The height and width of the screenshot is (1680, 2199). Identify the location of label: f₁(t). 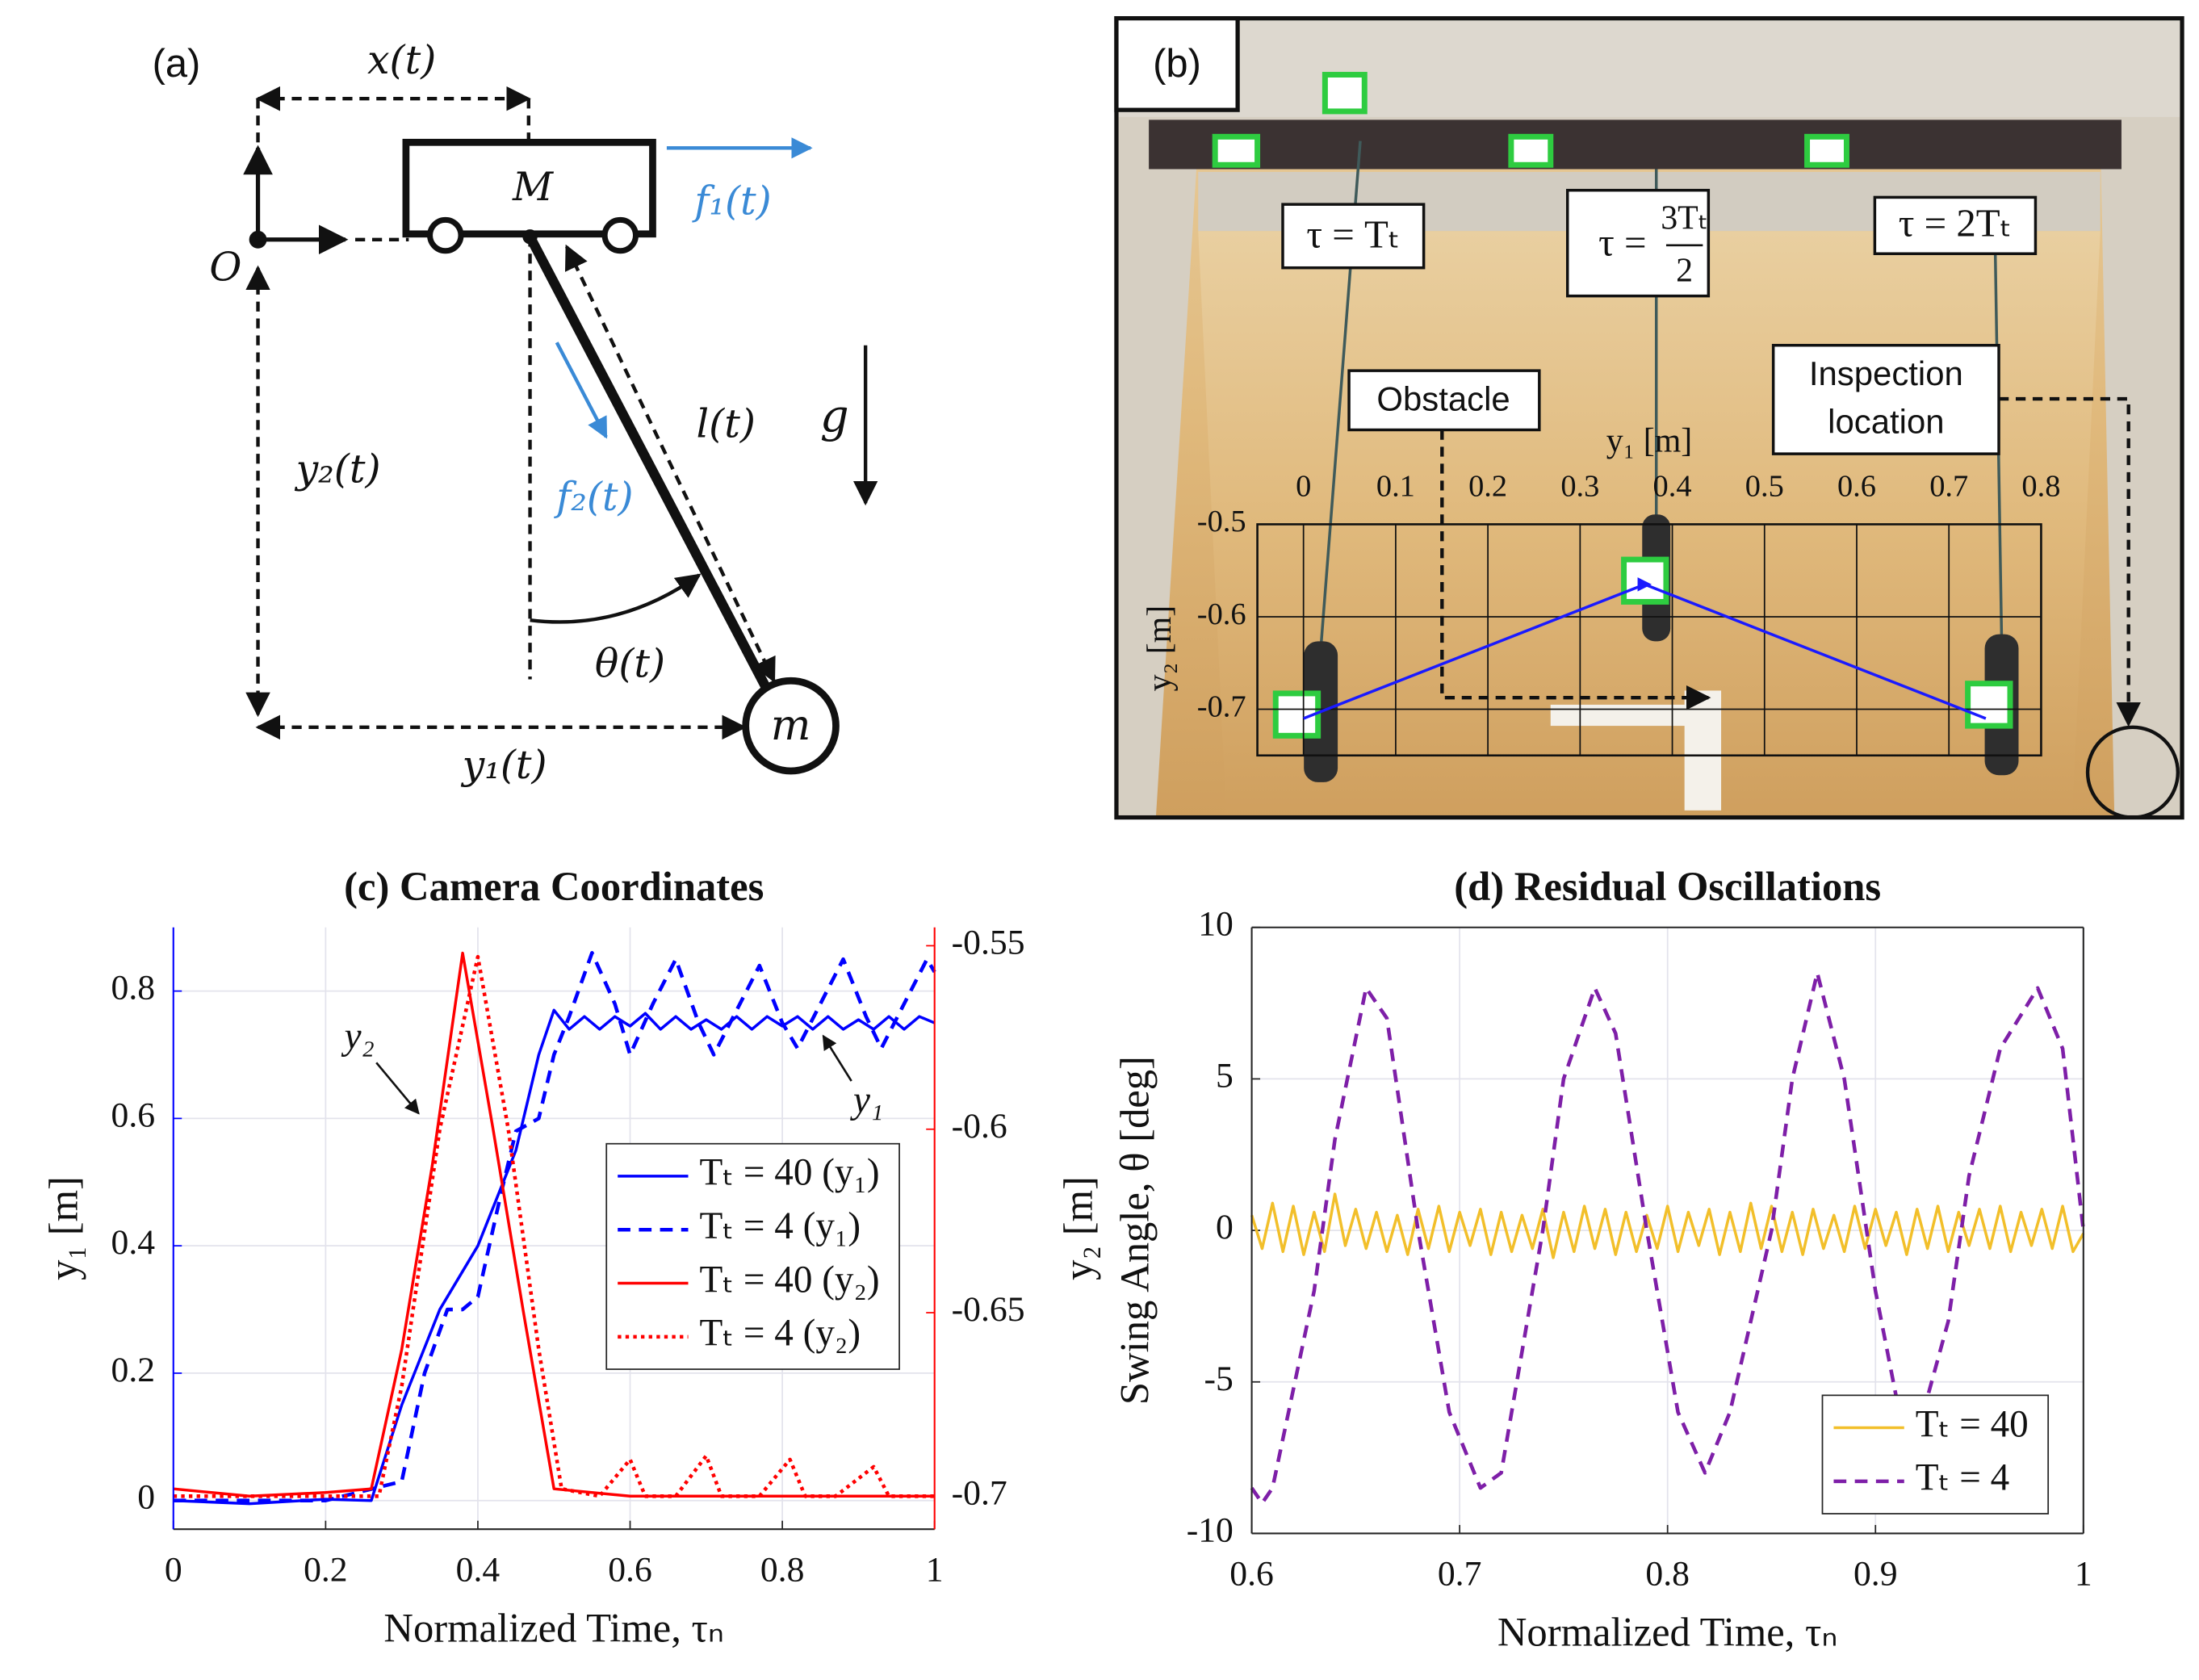
(731, 201).